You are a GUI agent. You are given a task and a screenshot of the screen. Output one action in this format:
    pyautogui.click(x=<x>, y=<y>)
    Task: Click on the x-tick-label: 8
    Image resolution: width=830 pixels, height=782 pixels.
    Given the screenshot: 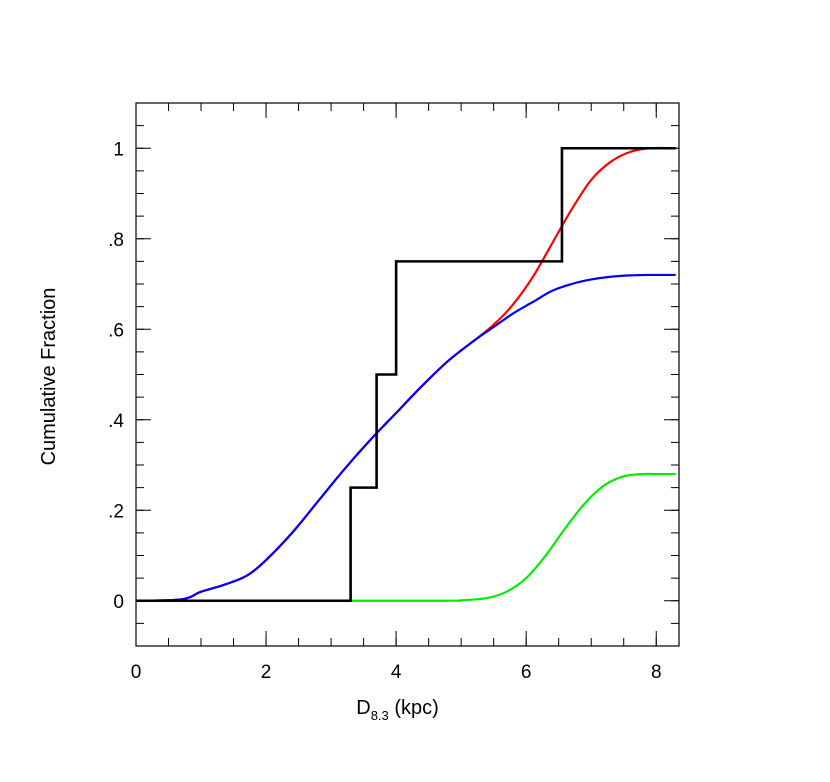 What is the action you would take?
    pyautogui.click(x=656, y=672)
    